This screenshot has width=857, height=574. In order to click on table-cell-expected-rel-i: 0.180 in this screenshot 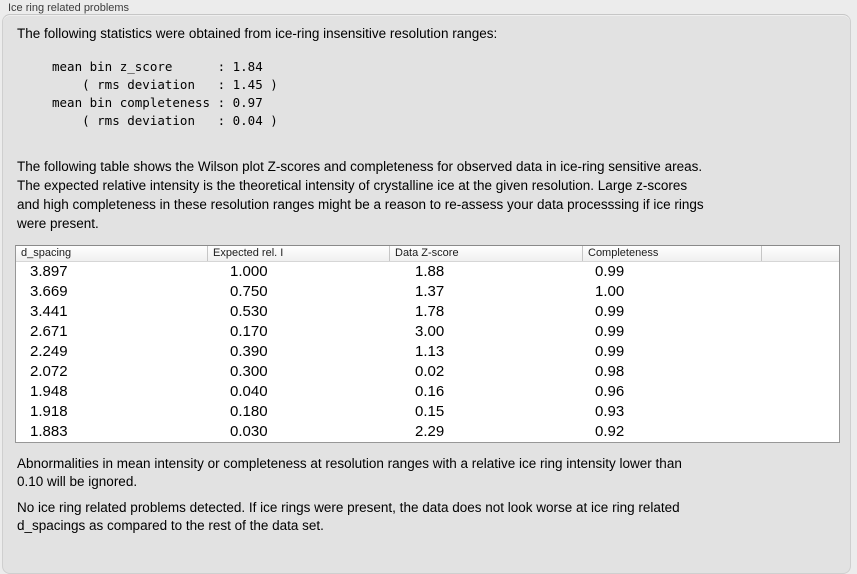, I will do `click(249, 411)`.